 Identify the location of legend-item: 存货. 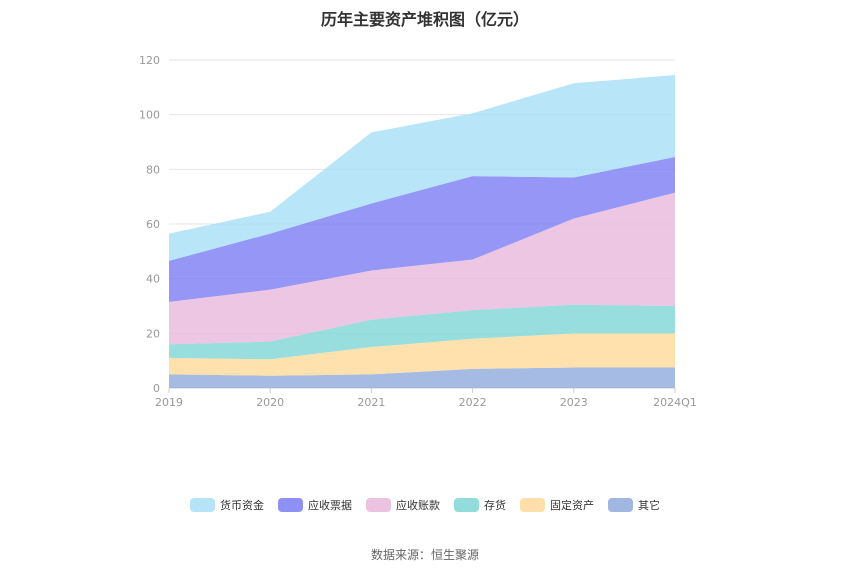
(480, 505).